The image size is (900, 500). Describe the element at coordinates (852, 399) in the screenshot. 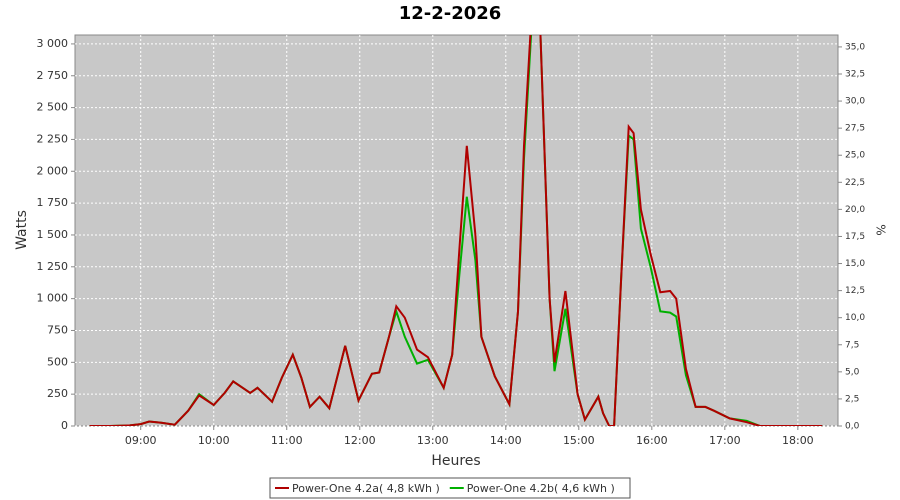

I see `y2-tick-label: 2,5` at that location.